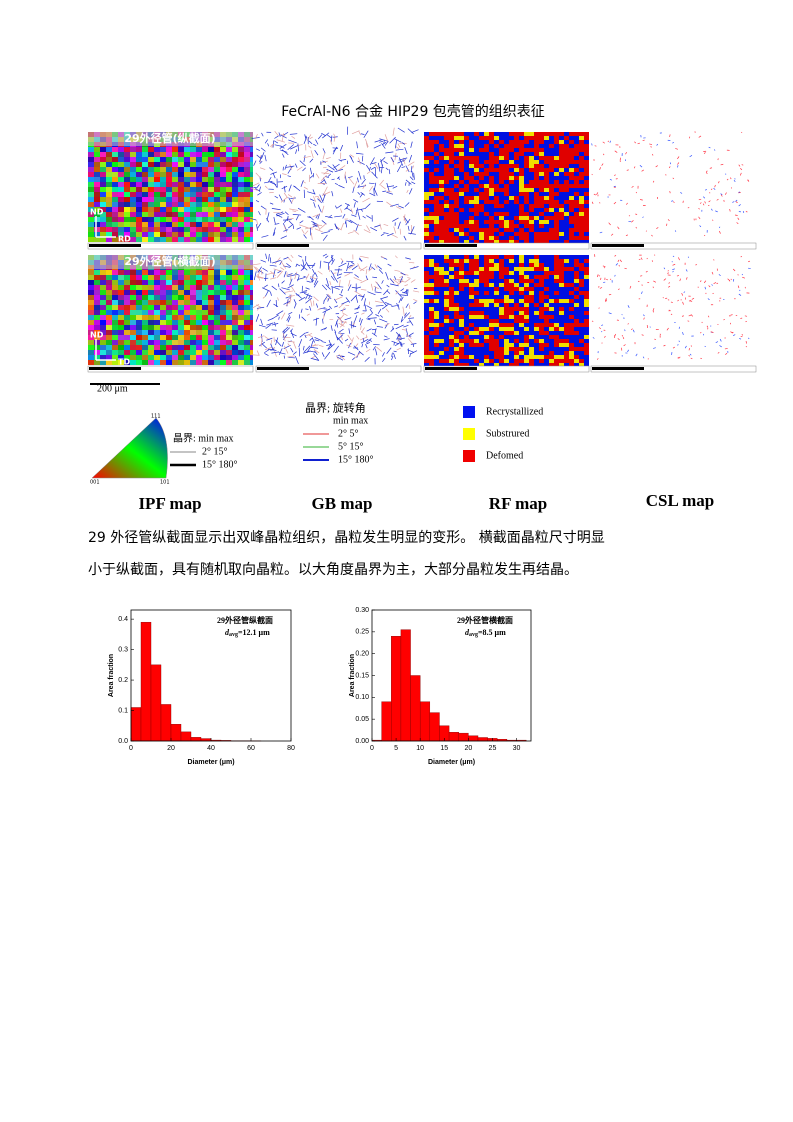 This screenshot has height=1122, width=793. I want to click on x-tick-label: 80, so click(291, 748).